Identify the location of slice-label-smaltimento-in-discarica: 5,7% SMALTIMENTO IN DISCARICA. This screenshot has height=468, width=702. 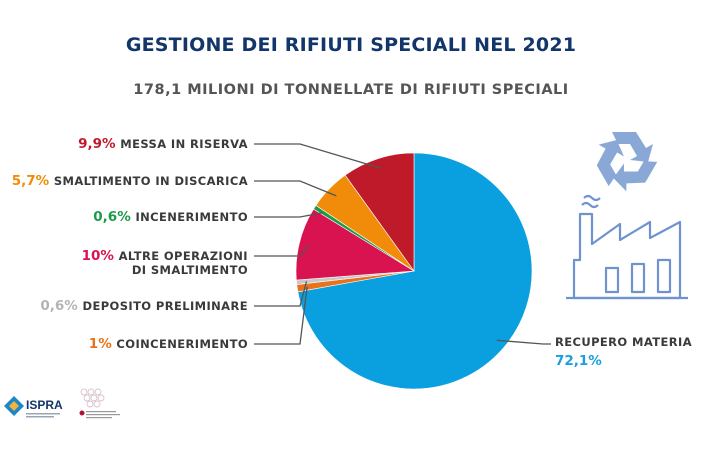
(130, 181).